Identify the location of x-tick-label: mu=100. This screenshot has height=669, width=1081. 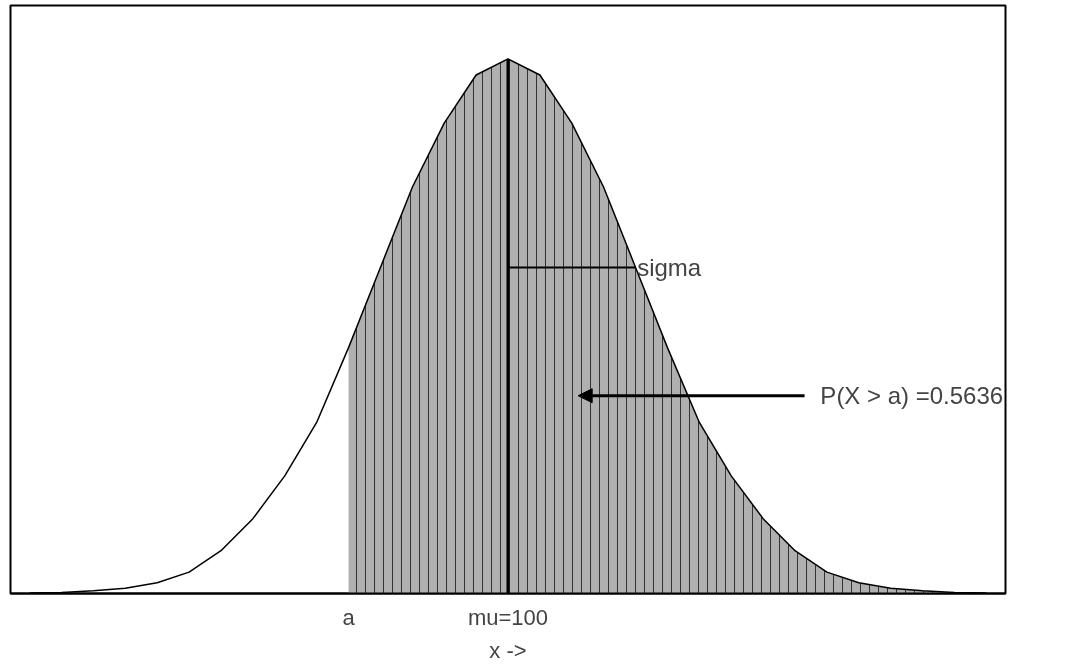
(508, 617).